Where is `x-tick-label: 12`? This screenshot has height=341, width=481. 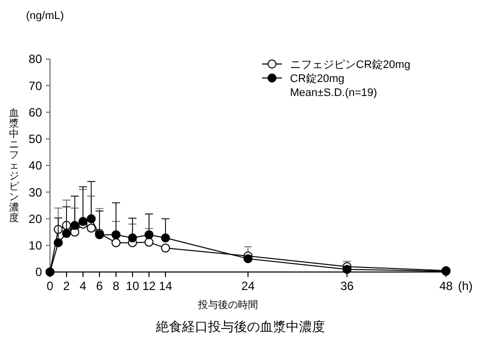
x-tick-label: 12 is located at coordinates (149, 286).